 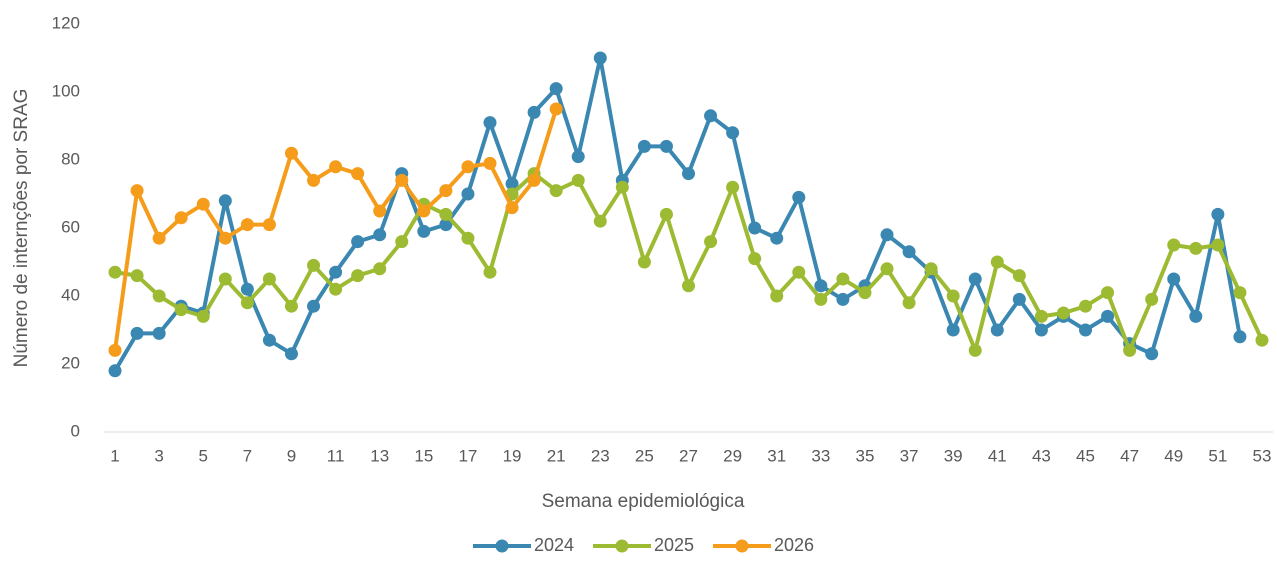 What do you see at coordinates (291, 455) in the screenshot?
I see `x-tick-label: 9` at bounding box center [291, 455].